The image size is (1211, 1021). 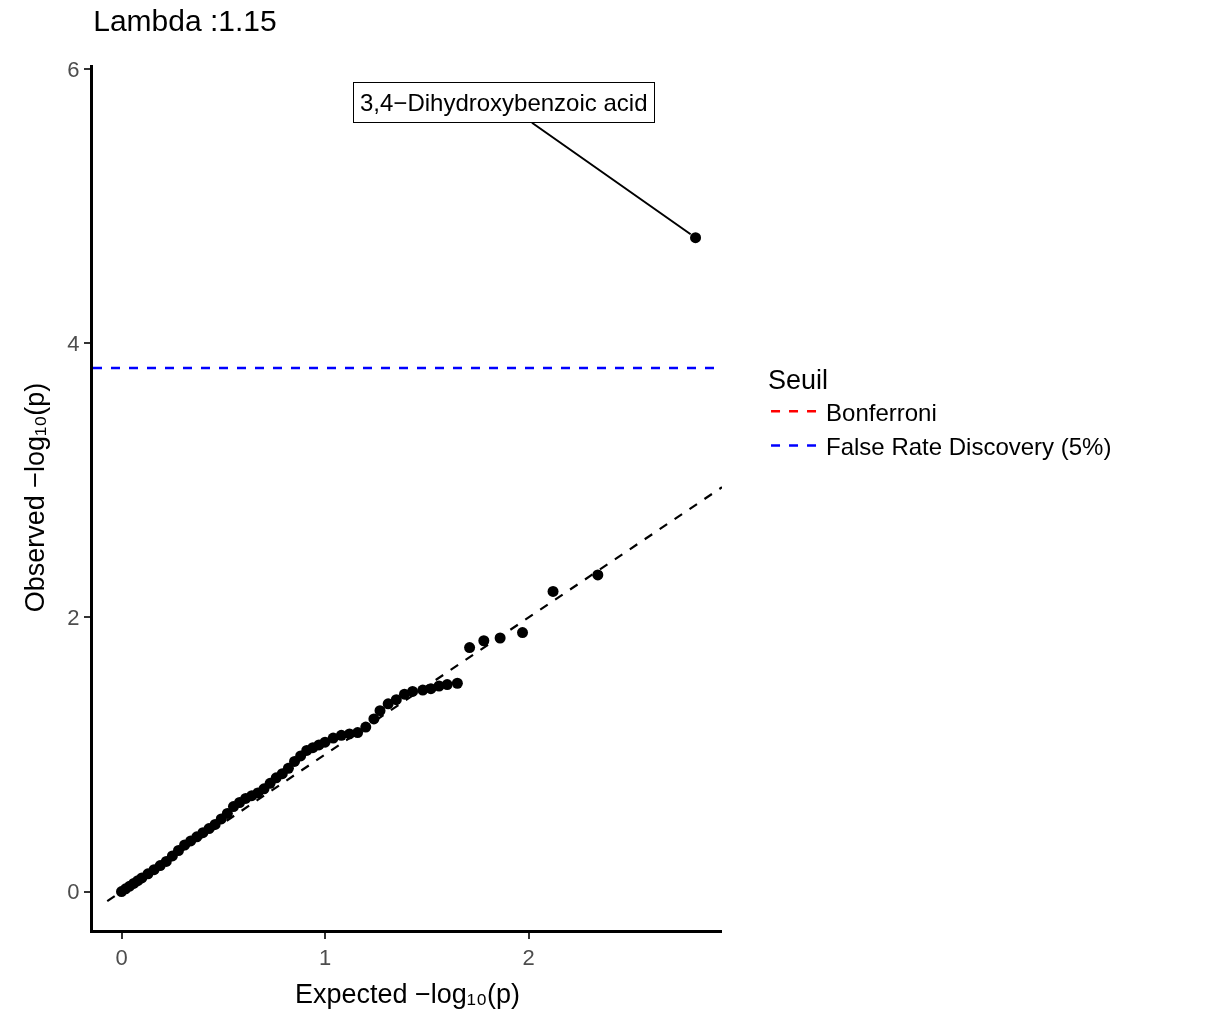 I want to click on legend-title: Seuil, so click(x=798, y=380).